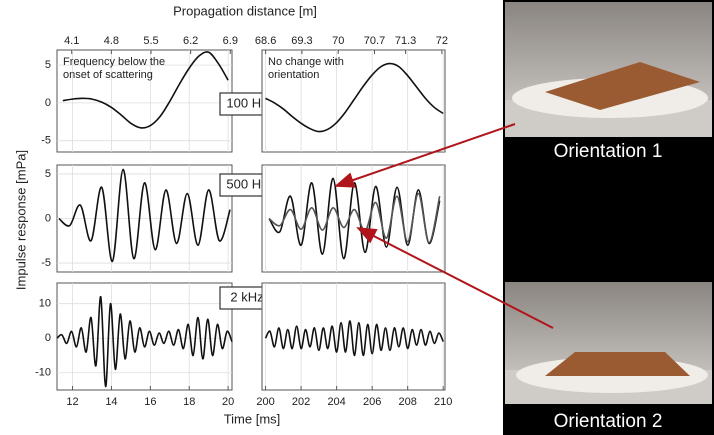  Describe the element at coordinates (246, 102) in the screenshot. I see `panel-label: 100 Hz` at that location.